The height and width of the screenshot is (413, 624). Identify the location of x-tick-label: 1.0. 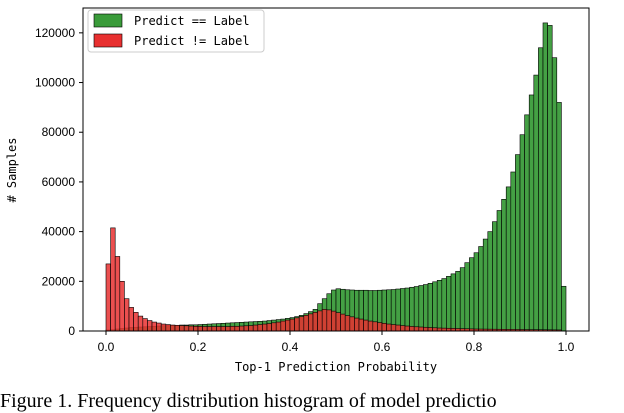
(566, 347).